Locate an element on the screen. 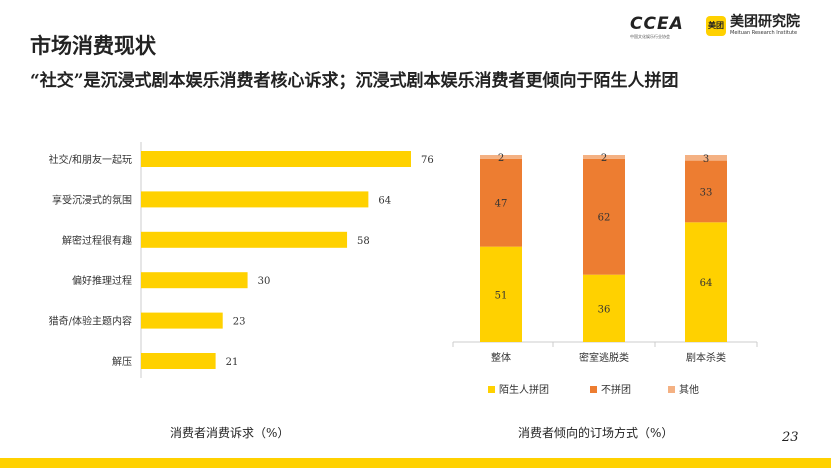  data-label: 23 is located at coordinates (239, 322).